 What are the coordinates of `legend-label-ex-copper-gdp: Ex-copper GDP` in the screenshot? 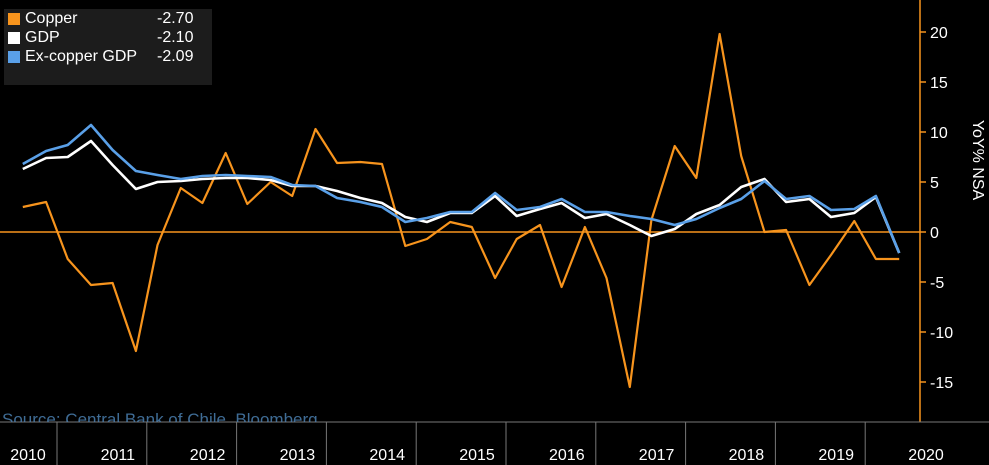 It's located at (81, 56).